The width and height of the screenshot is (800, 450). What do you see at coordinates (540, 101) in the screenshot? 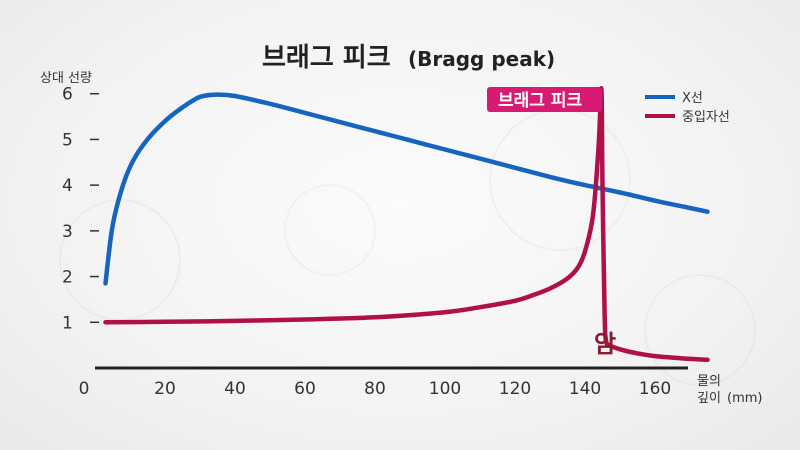
I see `callout-label: 브래그 피크` at bounding box center [540, 101].